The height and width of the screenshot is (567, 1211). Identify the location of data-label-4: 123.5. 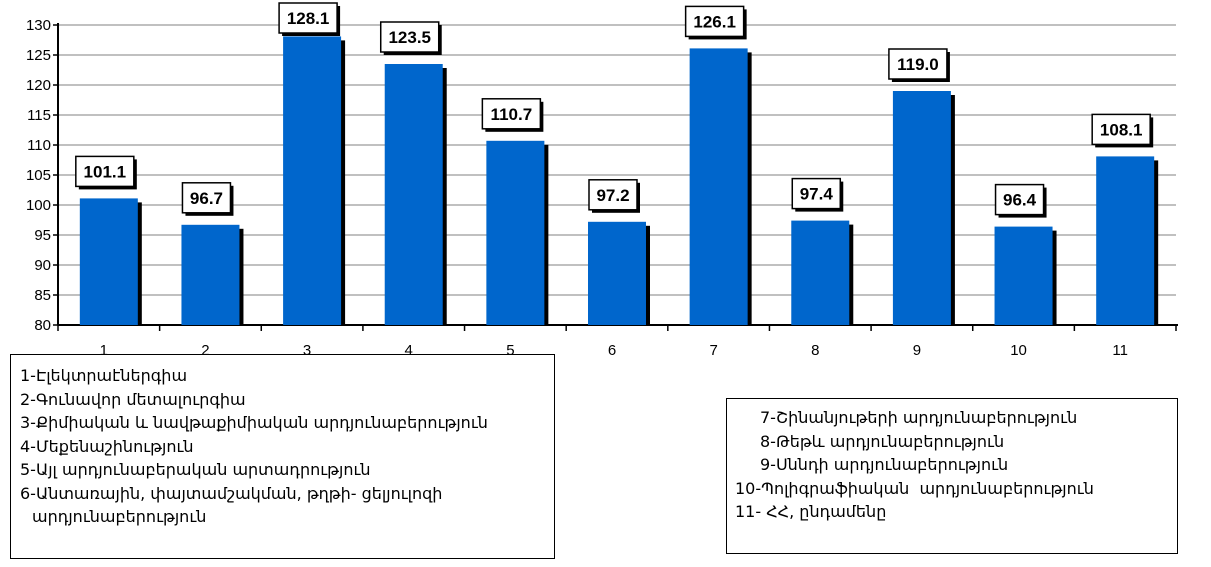
(409, 37).